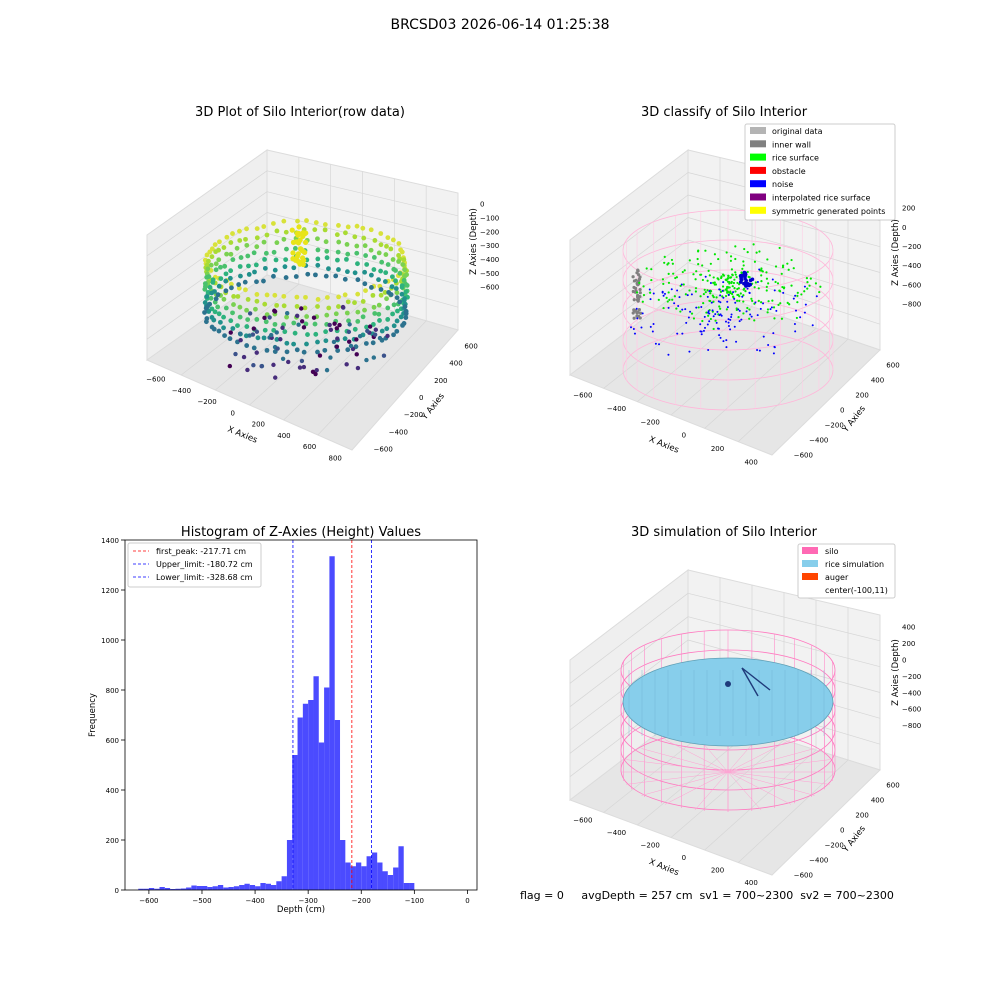 The width and height of the screenshot is (1000, 1000). Describe the element at coordinates (112, 741) in the screenshot. I see `histogram-ytick-label: 600` at that location.